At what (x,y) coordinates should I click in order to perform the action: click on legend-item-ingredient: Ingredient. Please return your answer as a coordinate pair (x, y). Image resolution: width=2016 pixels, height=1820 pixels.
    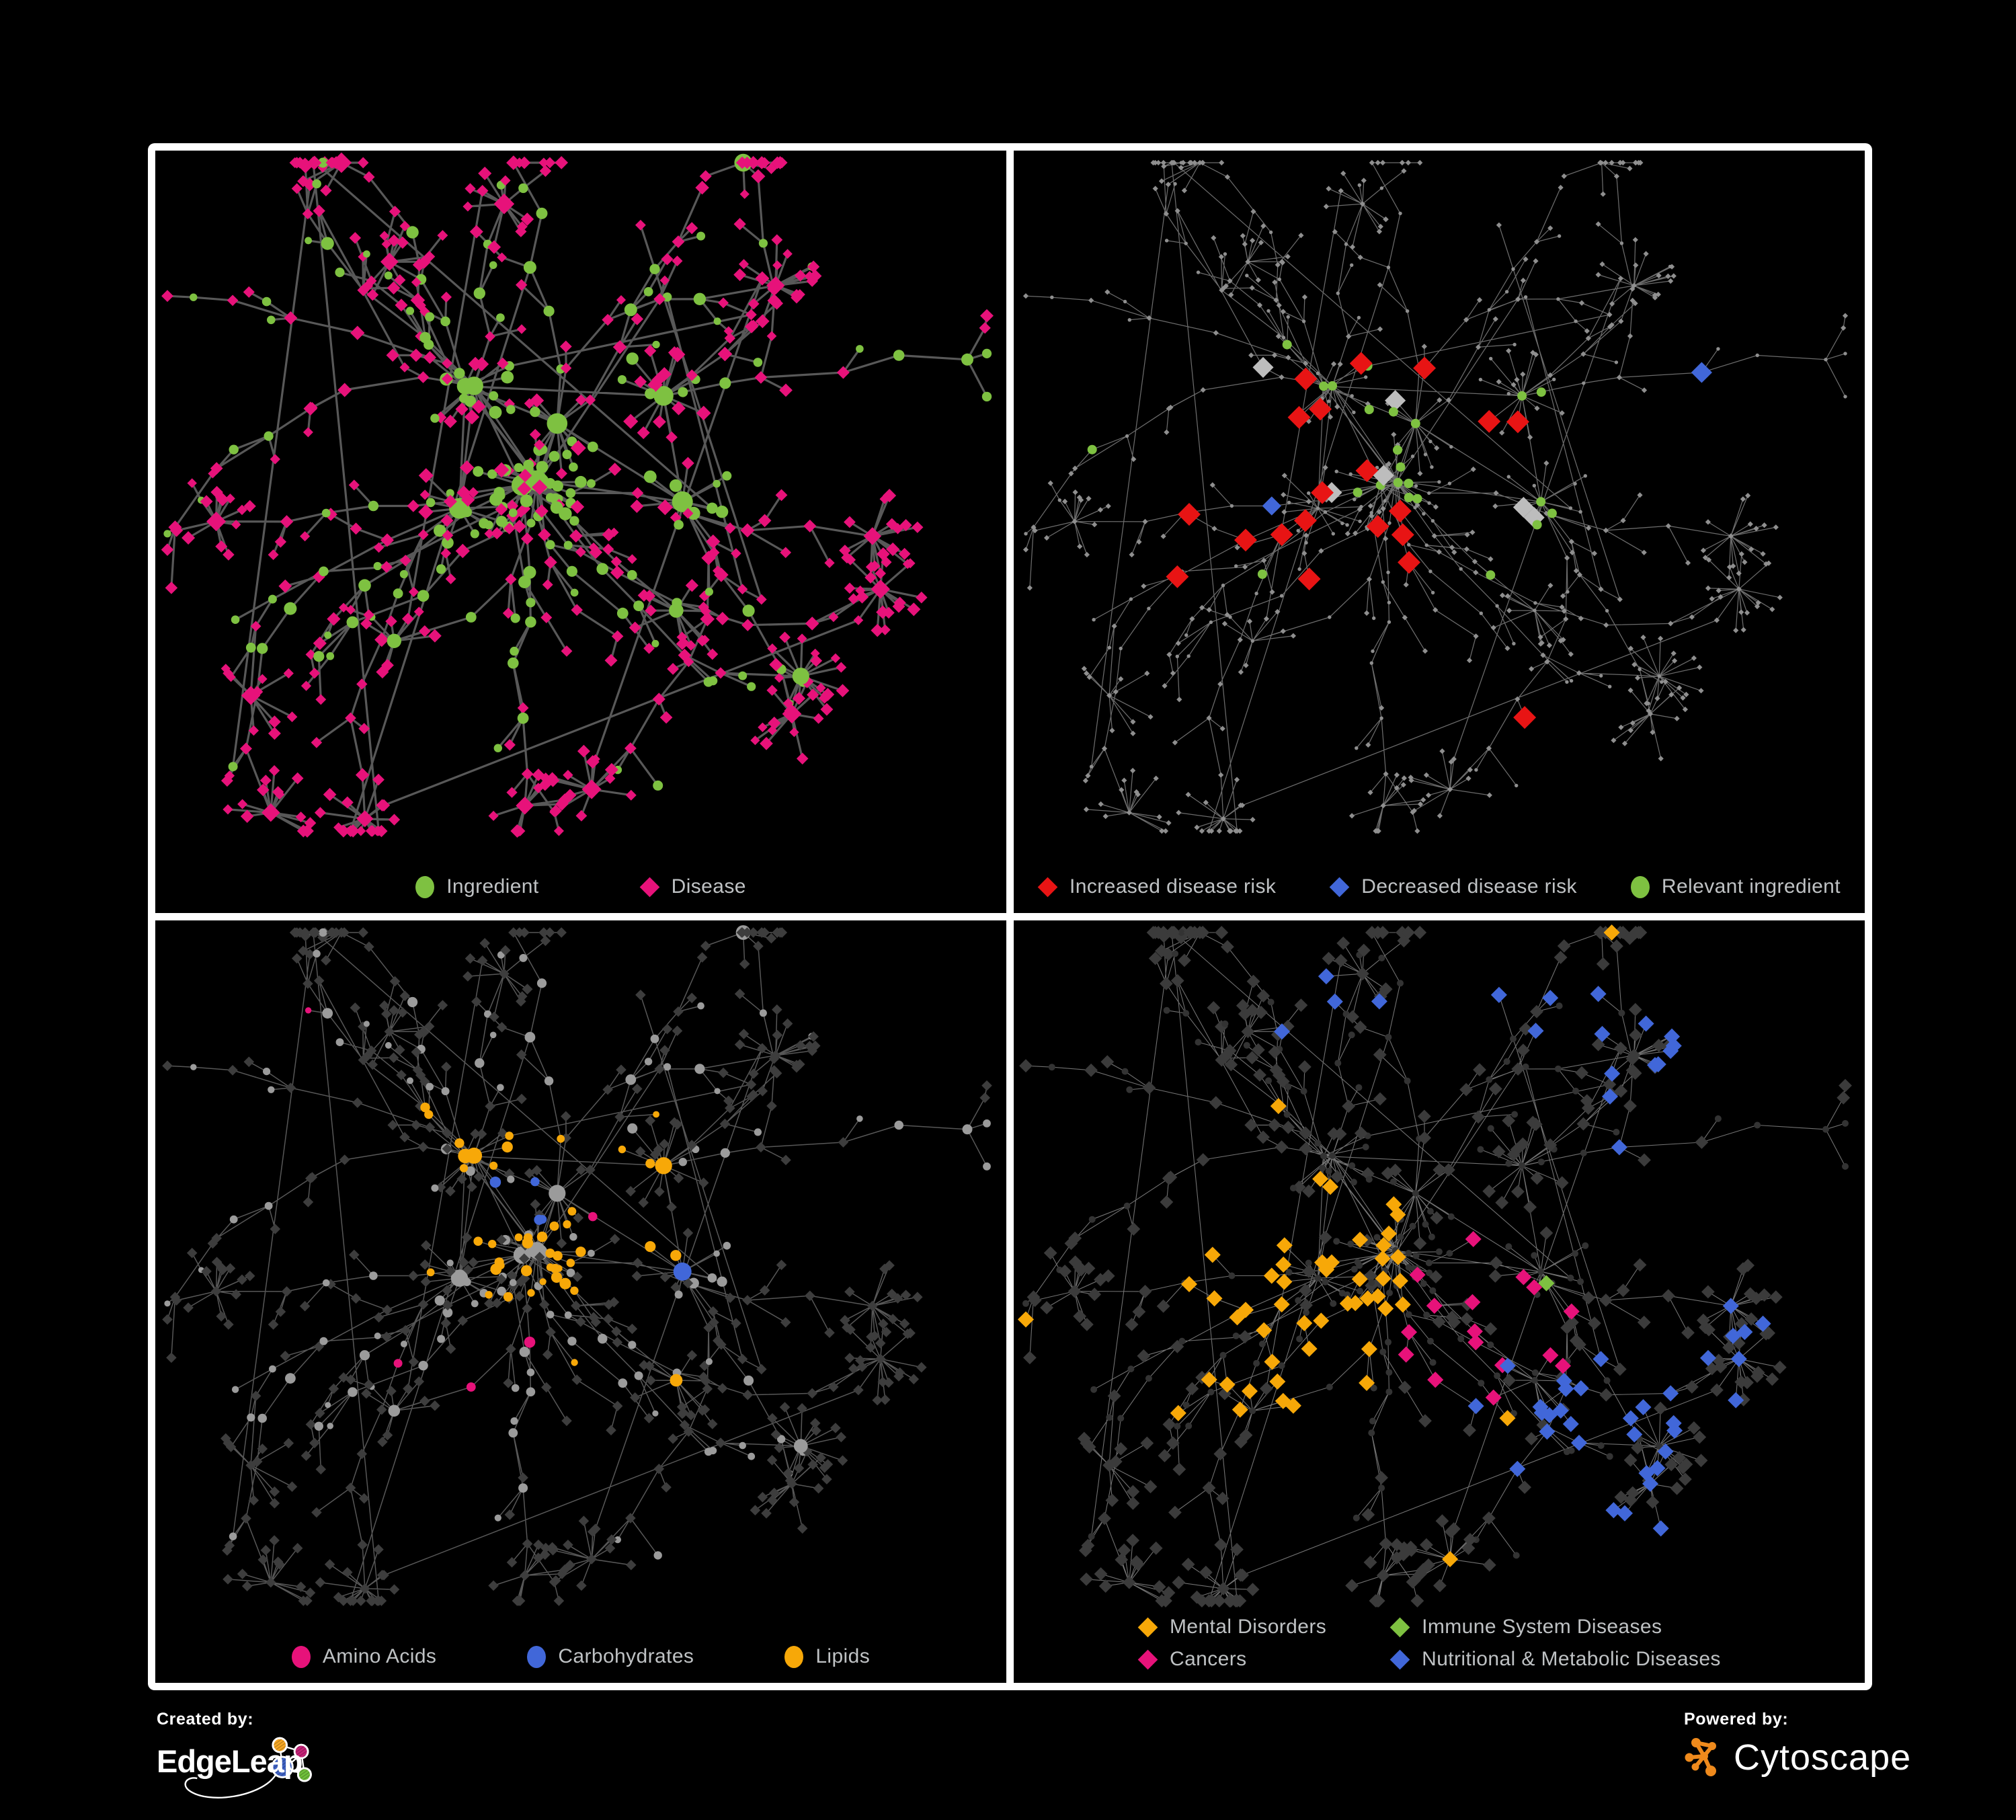
    Looking at the image, I should click on (476, 886).